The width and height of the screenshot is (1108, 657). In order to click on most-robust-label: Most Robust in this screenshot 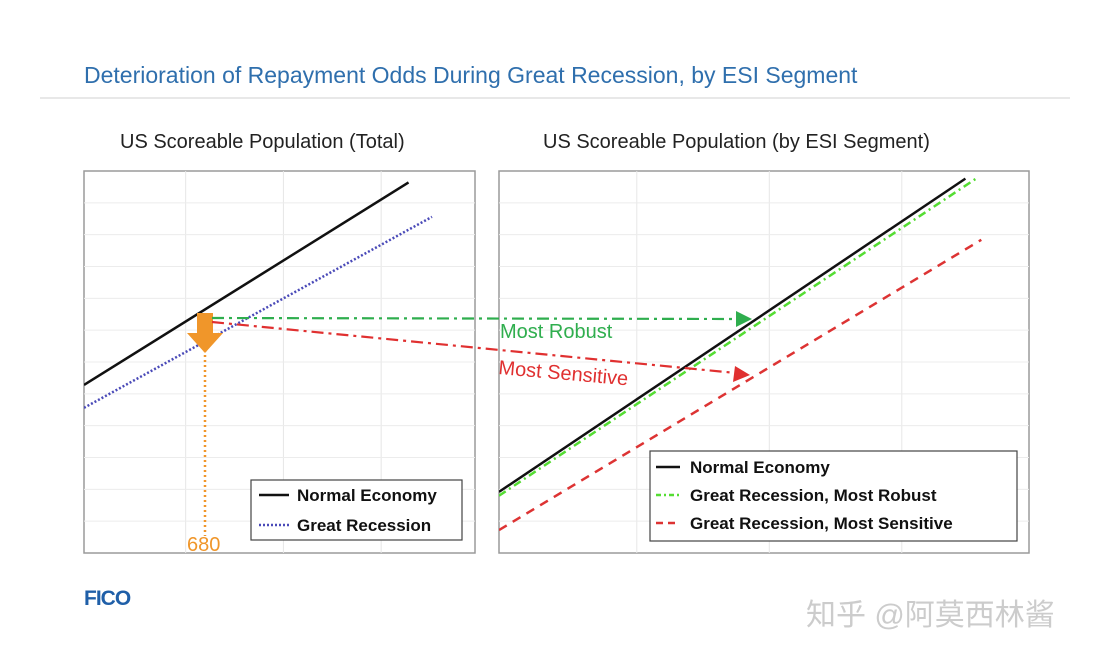, I will do `click(556, 332)`.